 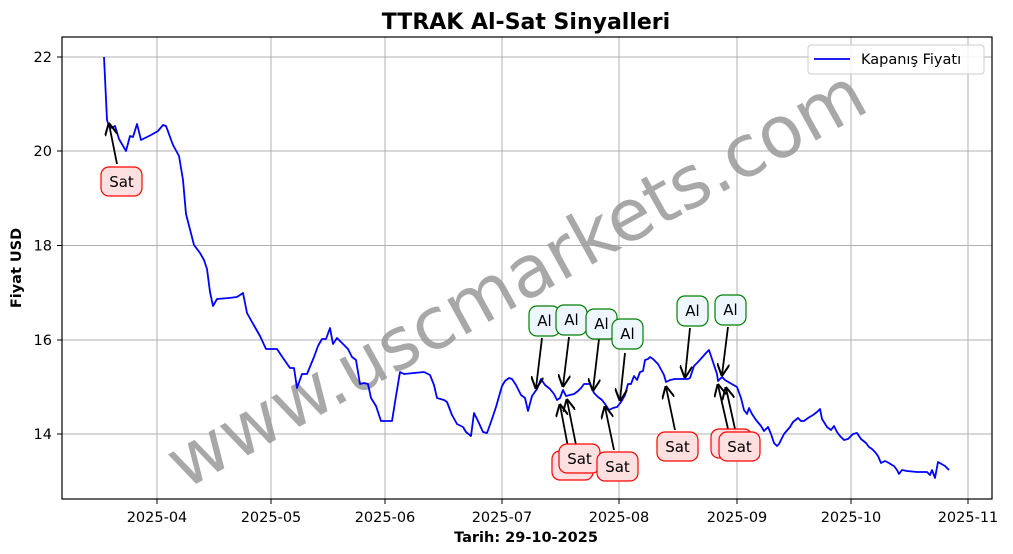 I want to click on y-tick-label: 22, so click(x=43, y=58).